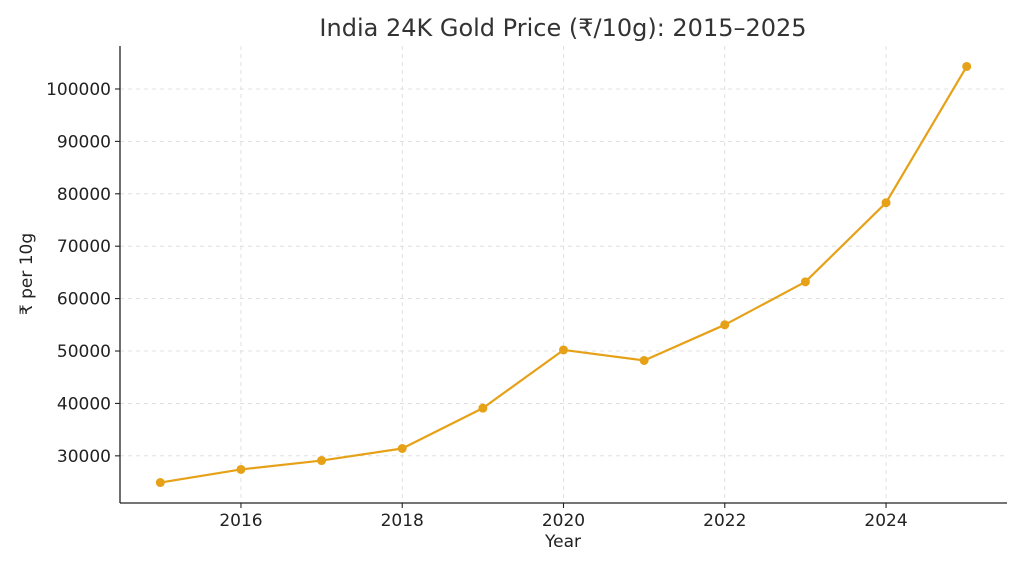 The image size is (1024, 569). I want to click on data-point-2024, so click(886, 203).